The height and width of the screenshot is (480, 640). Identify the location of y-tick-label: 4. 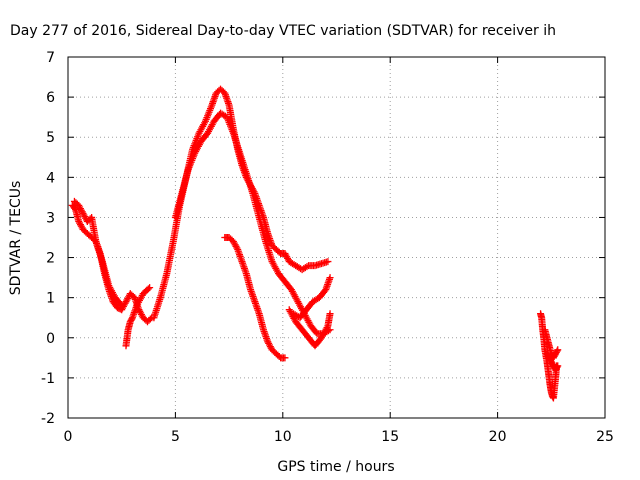
(50, 178).